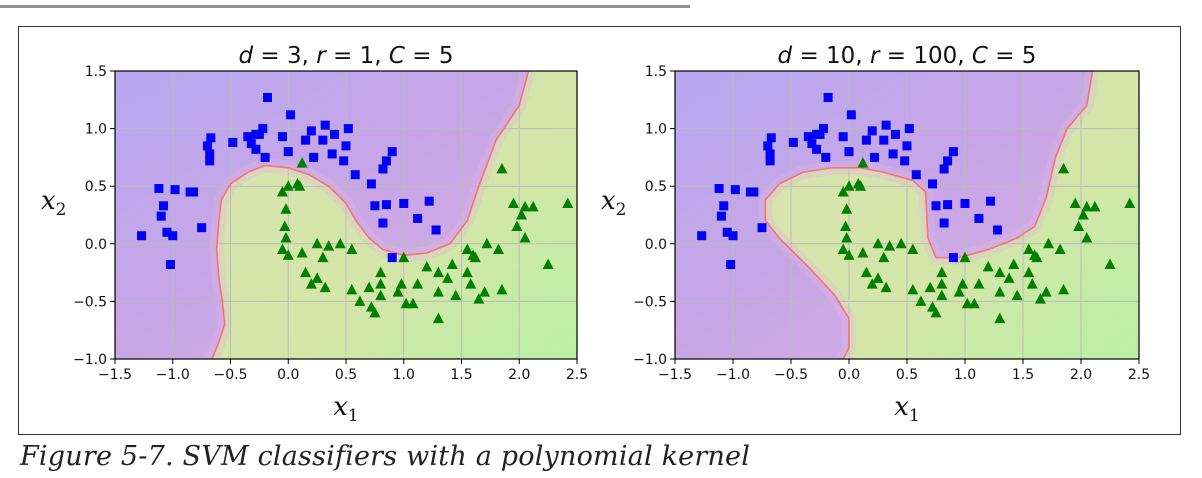 Image resolution: width=1202 pixels, height=478 pixels. I want to click on x-axis-label-main: x, so click(901, 407).